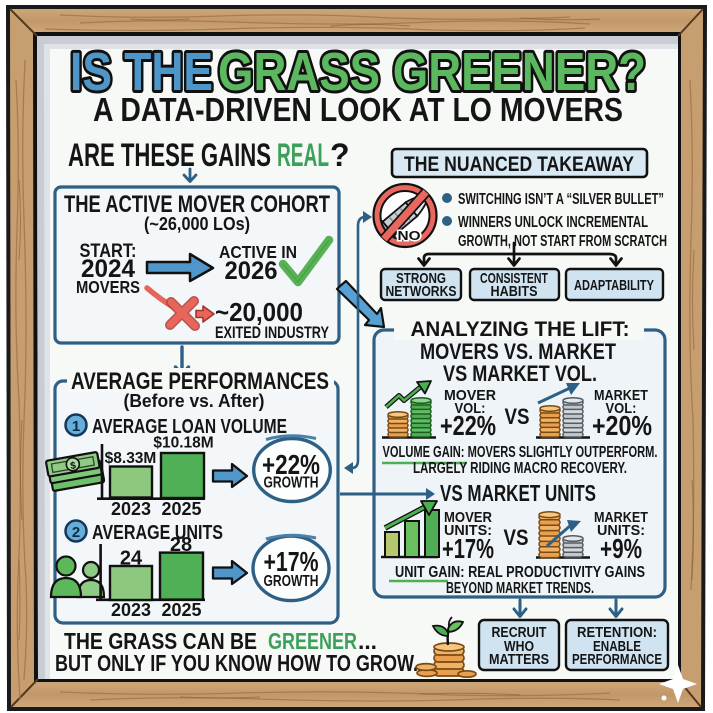  I want to click on svg-text: MOVERS, so click(108, 287).